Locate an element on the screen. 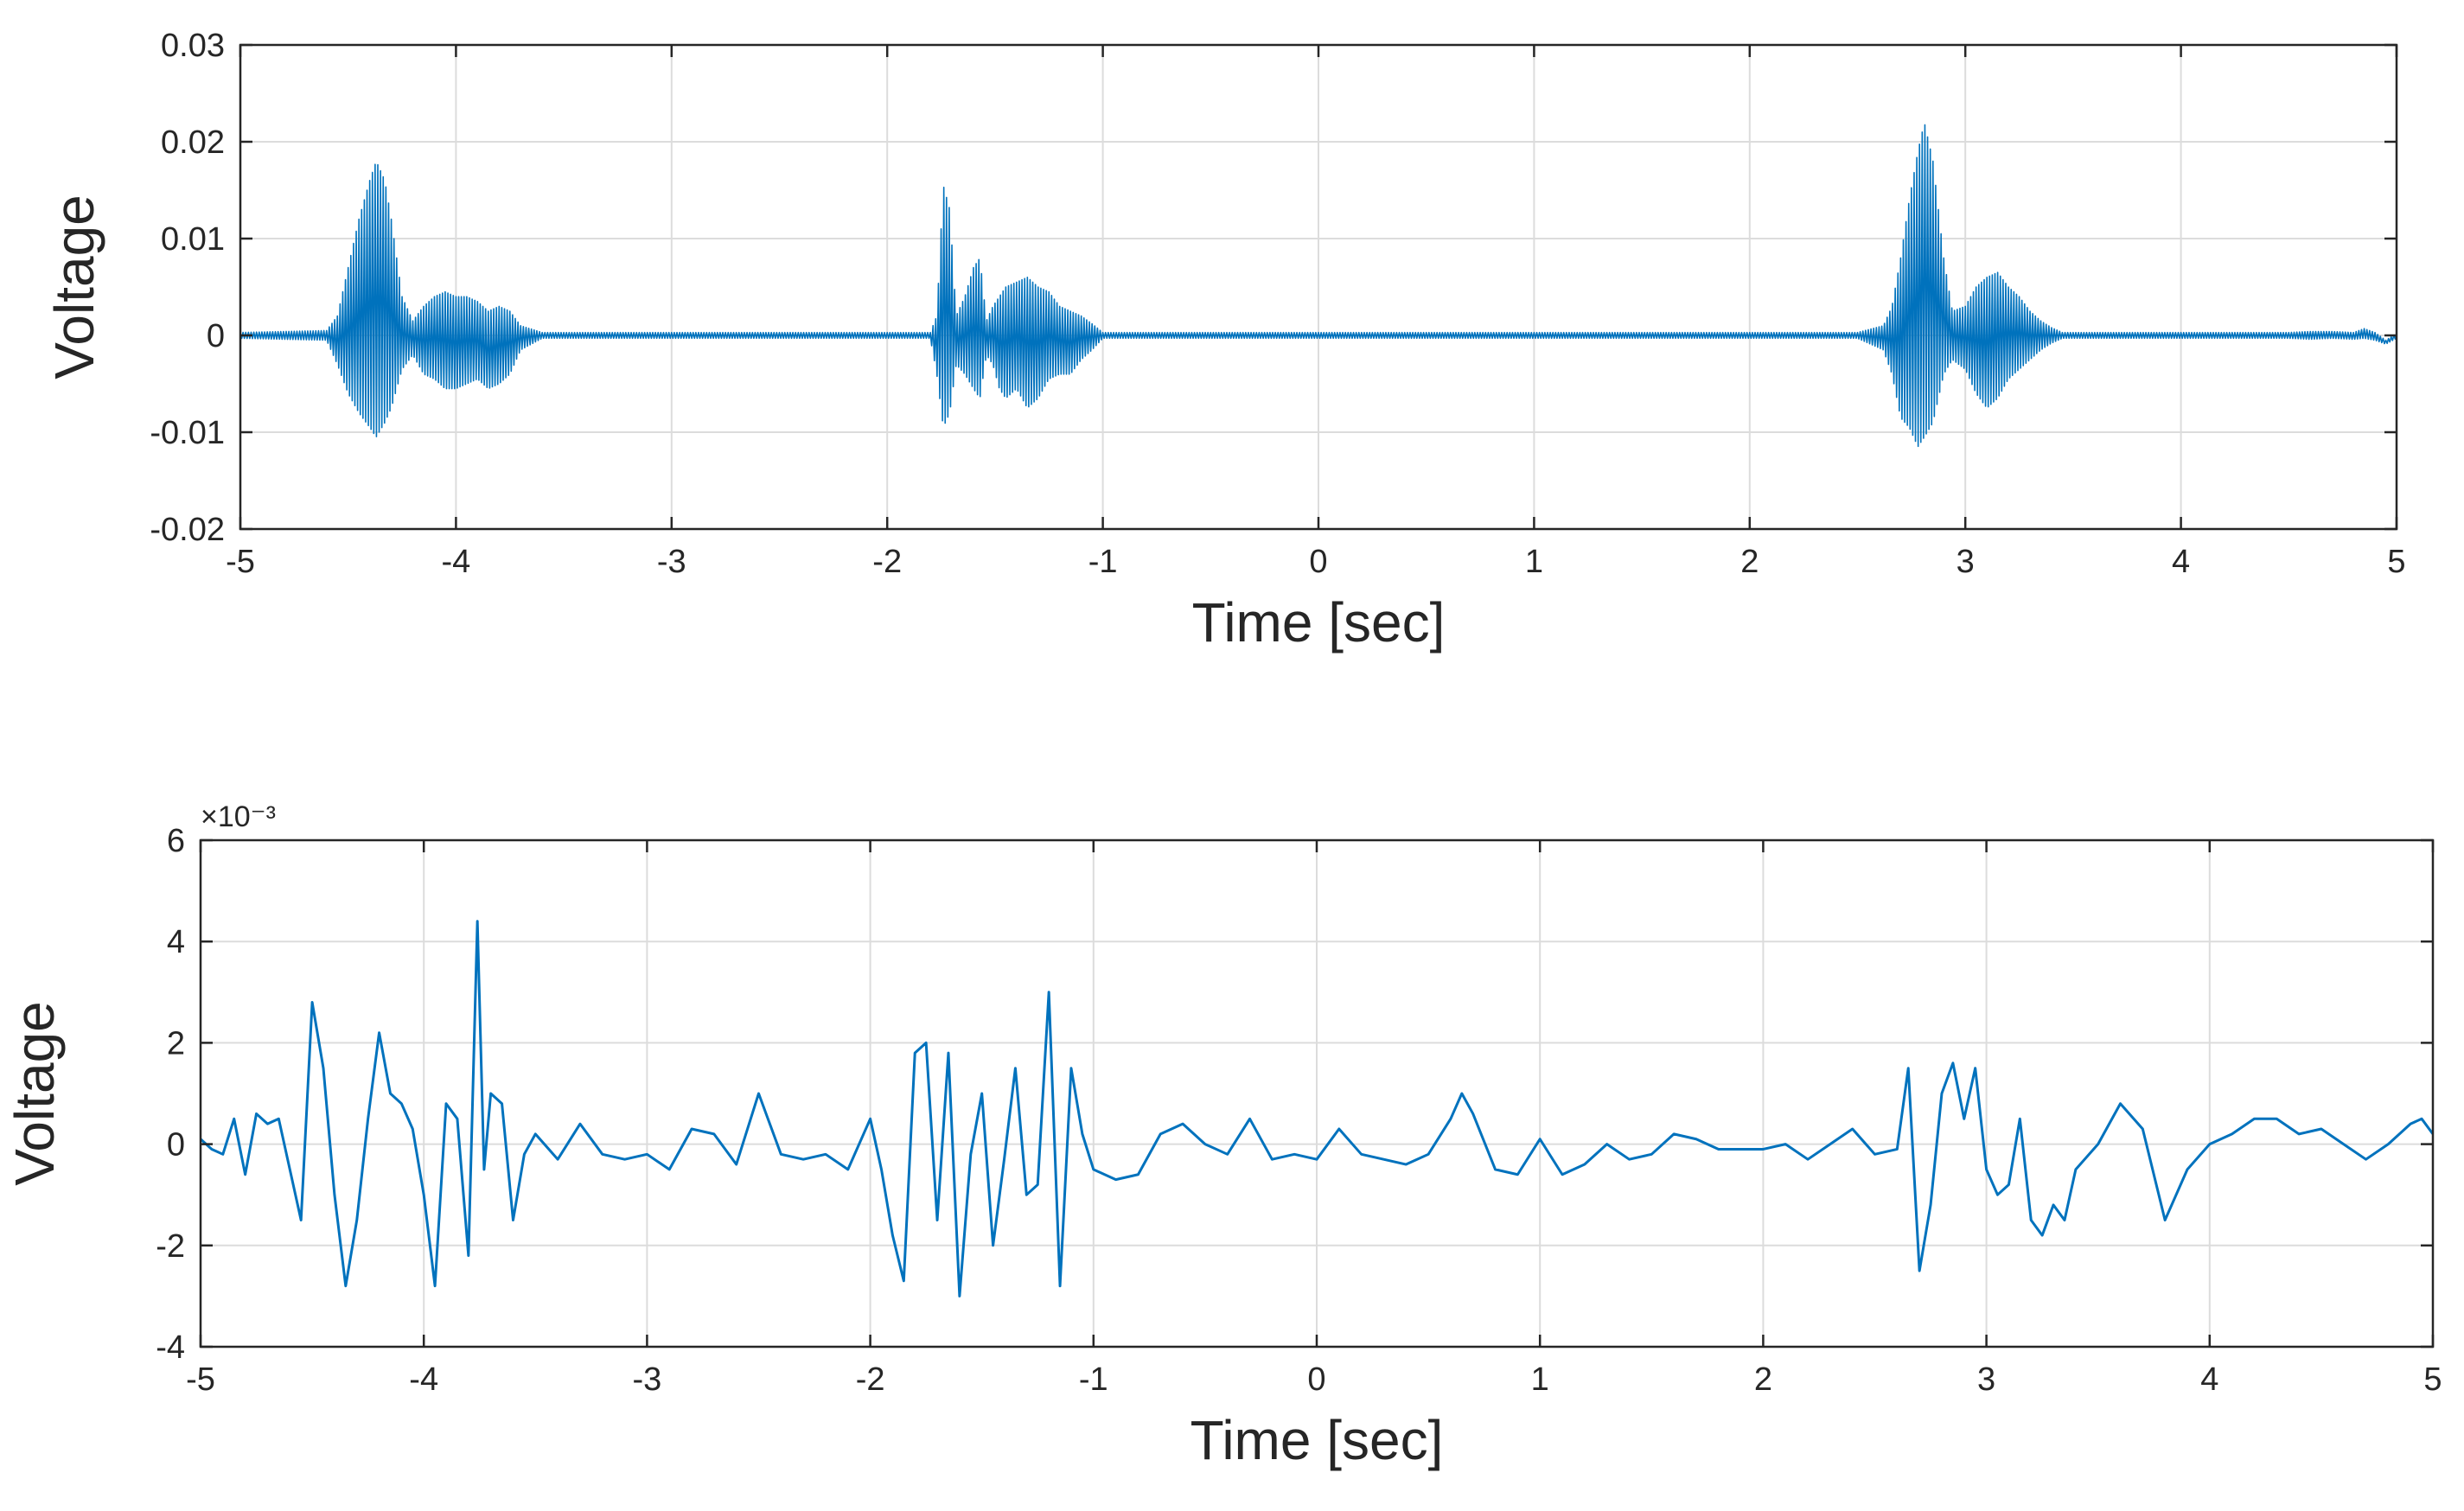 Image resolution: width=2464 pixels, height=1511 pixels. bottom-x-tick-label: 2 is located at coordinates (1763, 1379).